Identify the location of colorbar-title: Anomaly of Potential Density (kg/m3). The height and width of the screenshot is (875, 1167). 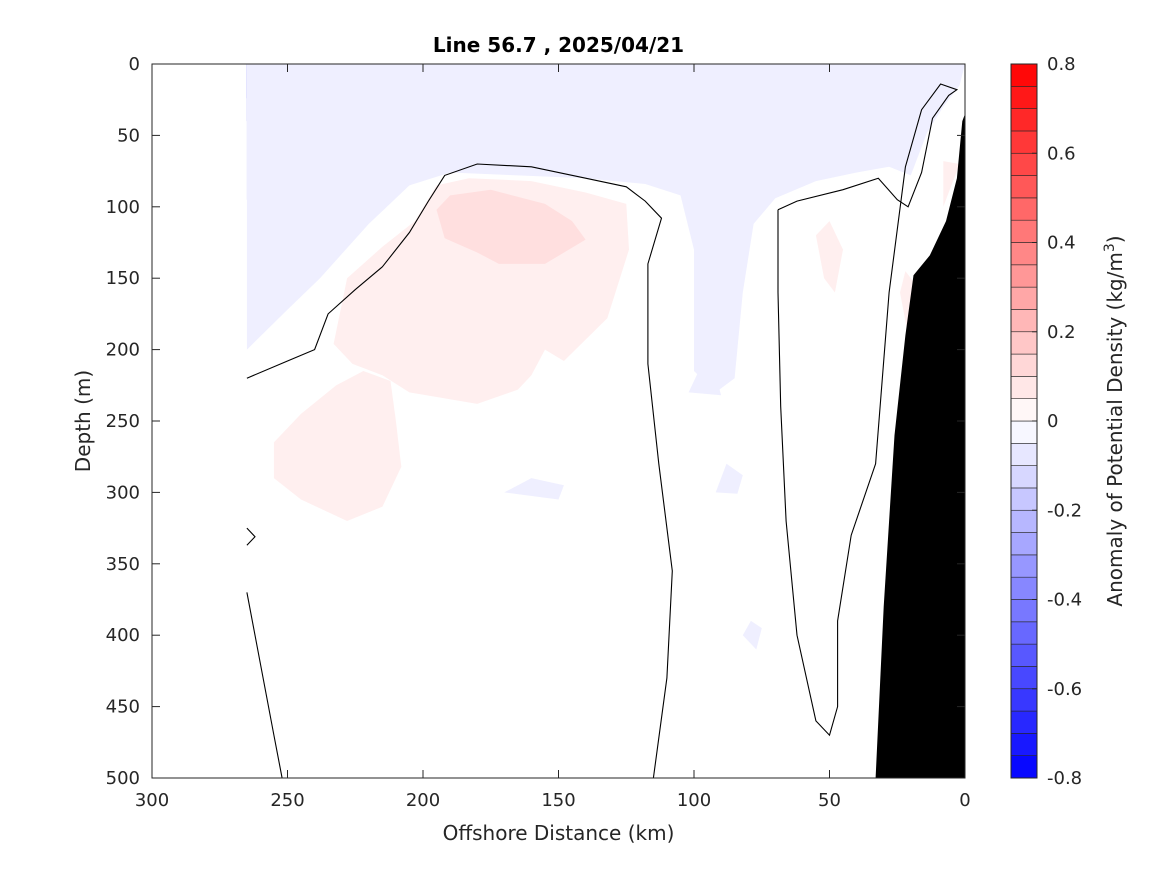
(1114, 420).